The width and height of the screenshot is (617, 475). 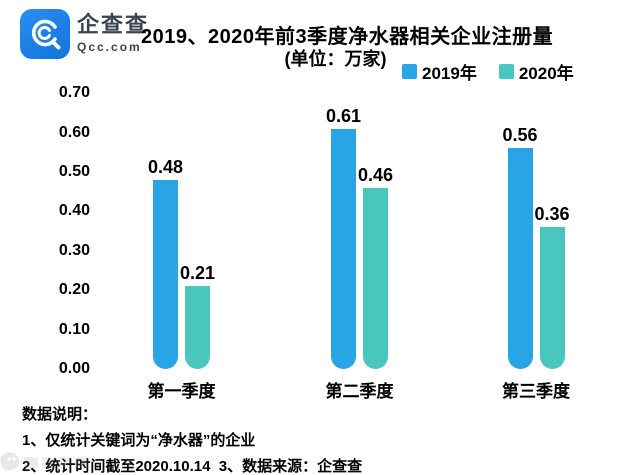 I want to click on y-axis-tick-0.70: 0.70, so click(x=74, y=93).